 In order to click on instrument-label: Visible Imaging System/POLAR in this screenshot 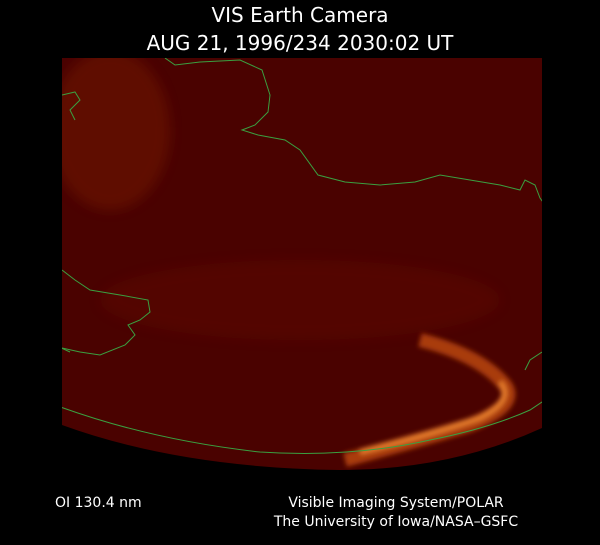, I will do `click(396, 503)`.